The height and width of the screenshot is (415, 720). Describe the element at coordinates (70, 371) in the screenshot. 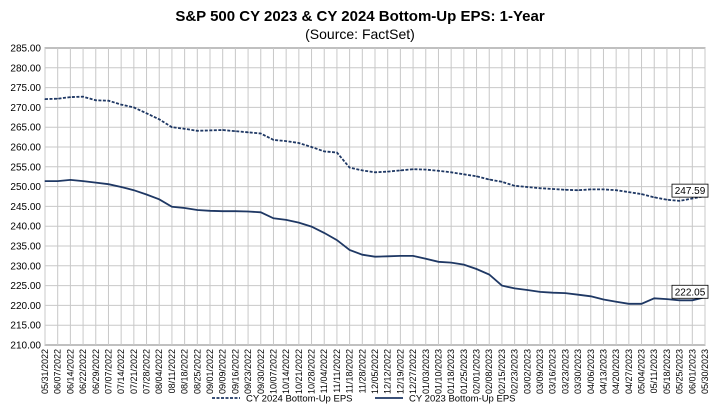

I see `x-tick-label: 06/14/2022` at that location.